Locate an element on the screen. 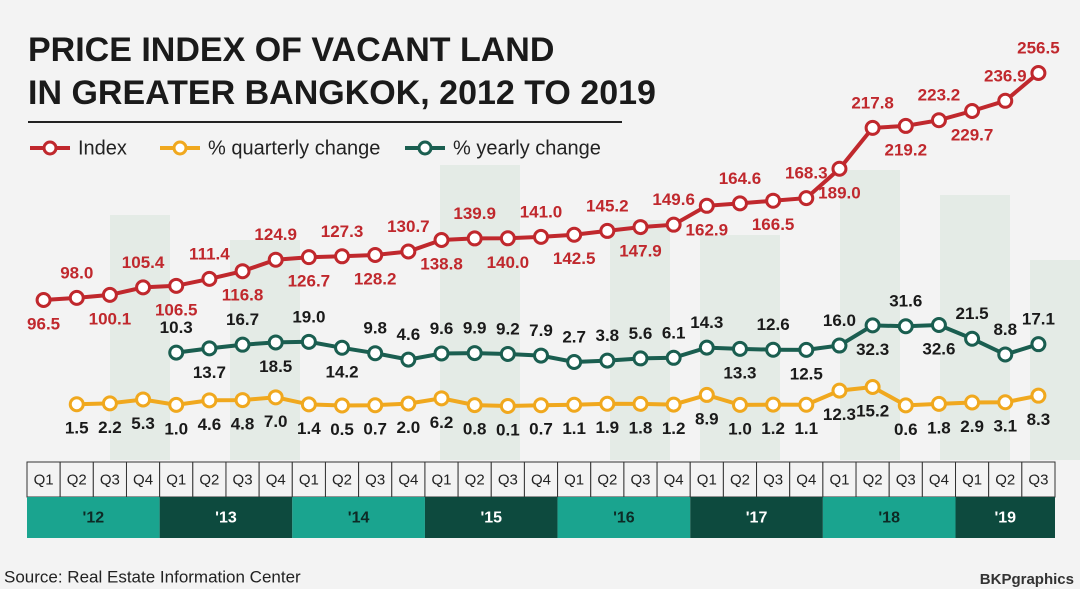  value-label: 164.6 is located at coordinates (740, 178).